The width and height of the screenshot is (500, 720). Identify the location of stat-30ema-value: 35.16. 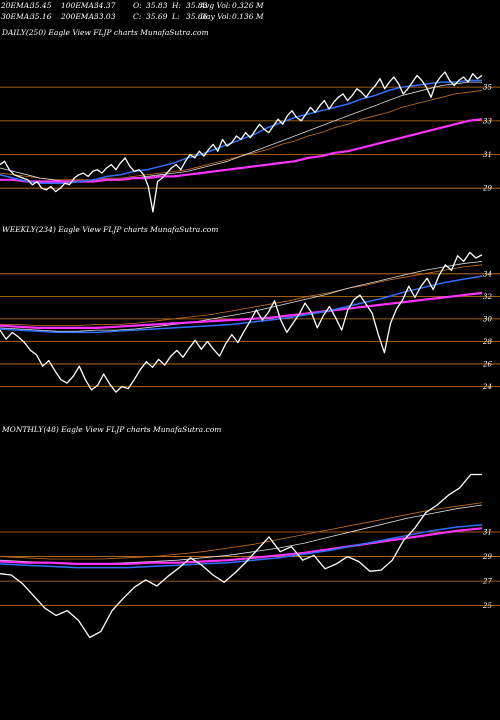
(41, 16).